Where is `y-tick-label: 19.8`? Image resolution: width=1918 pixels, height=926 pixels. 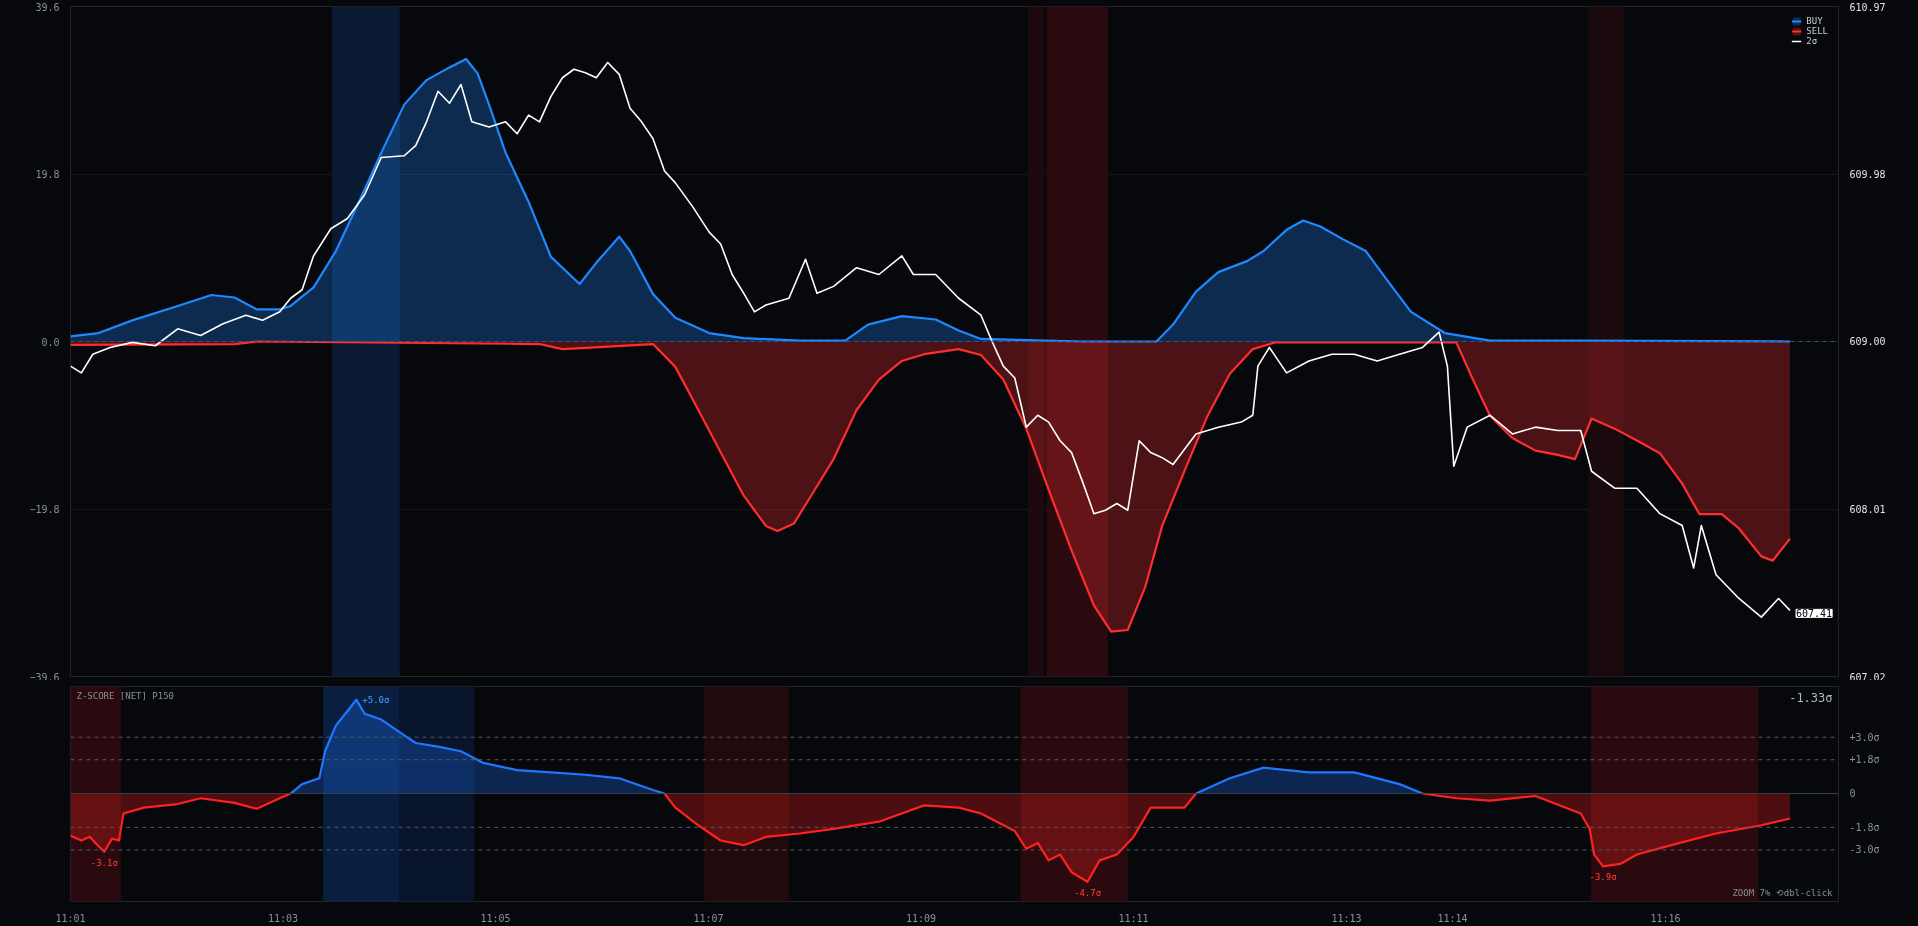 y-tick-label: 19.8 is located at coordinates (47, 174).